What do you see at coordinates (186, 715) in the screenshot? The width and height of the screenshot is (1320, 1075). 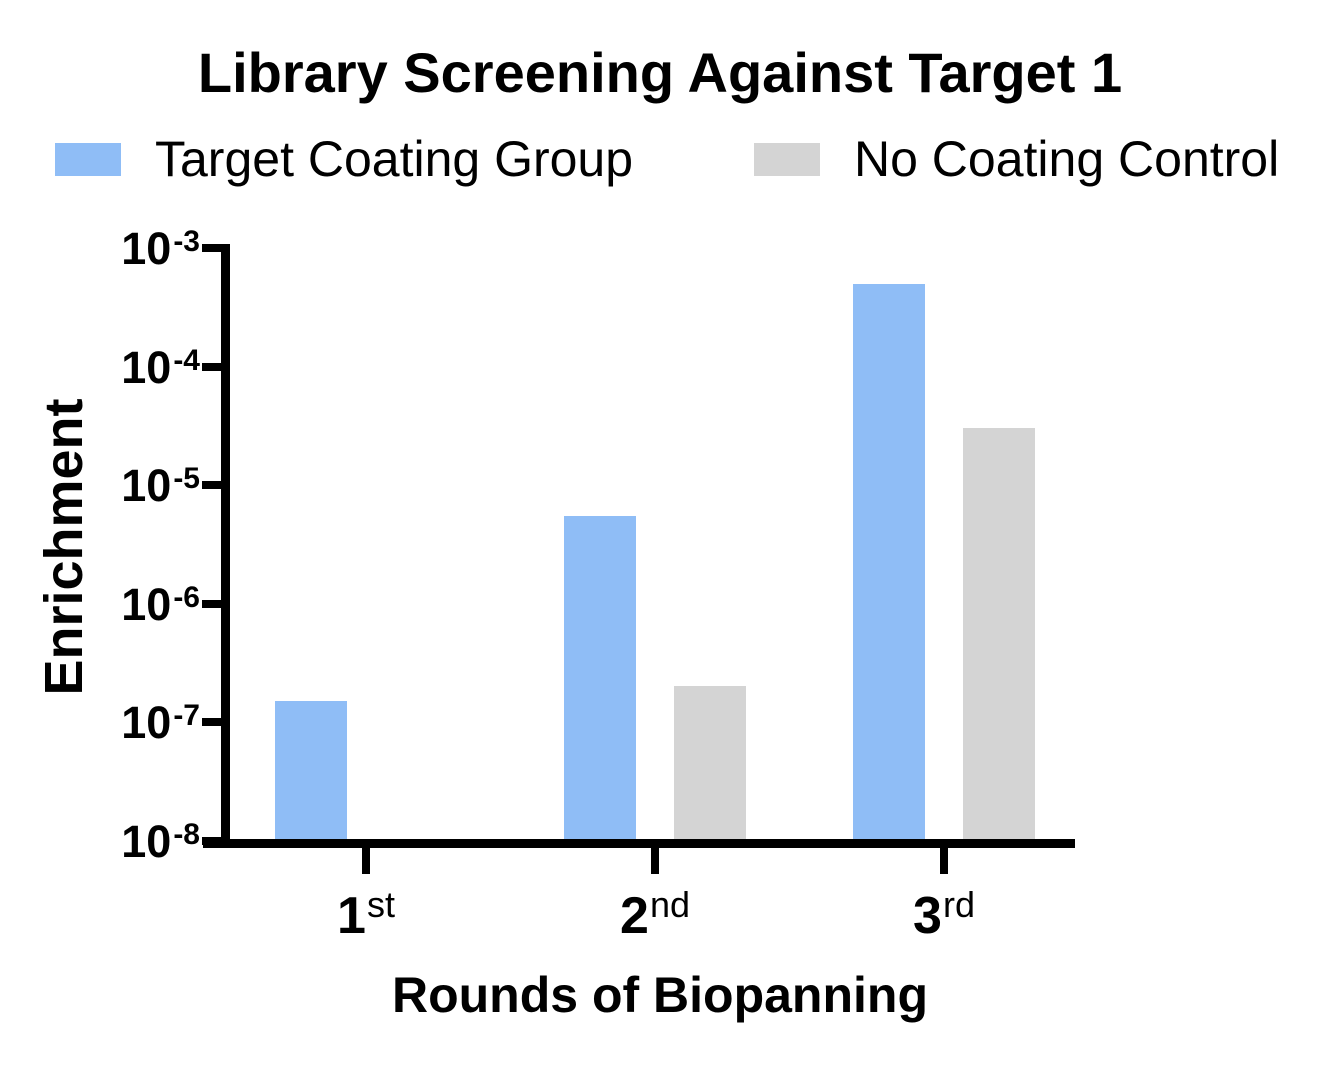 I see `y-tick-exponent: -7` at bounding box center [186, 715].